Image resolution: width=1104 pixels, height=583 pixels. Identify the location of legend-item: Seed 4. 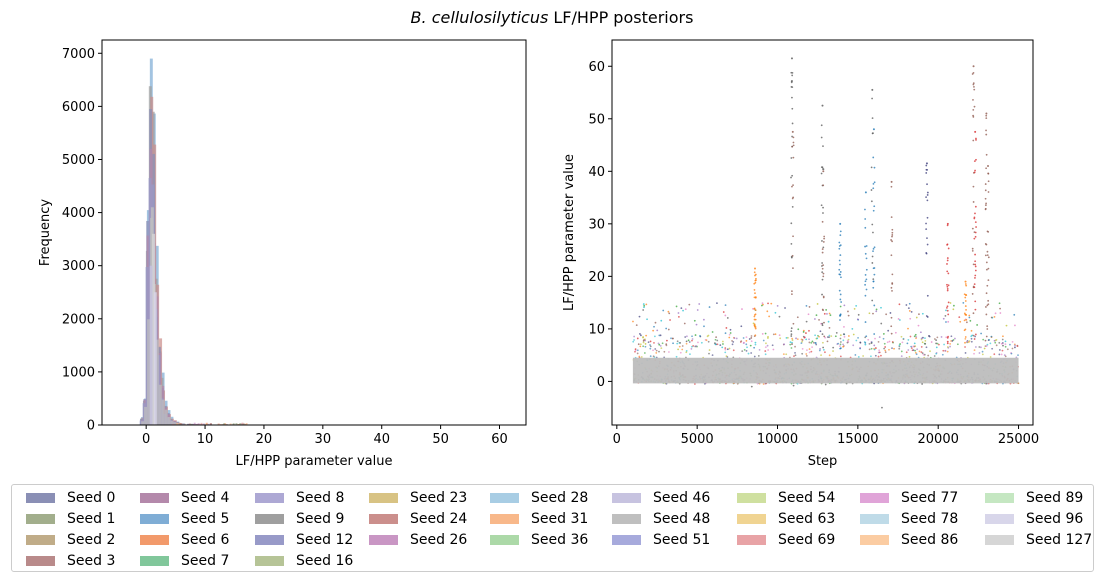
(184, 498).